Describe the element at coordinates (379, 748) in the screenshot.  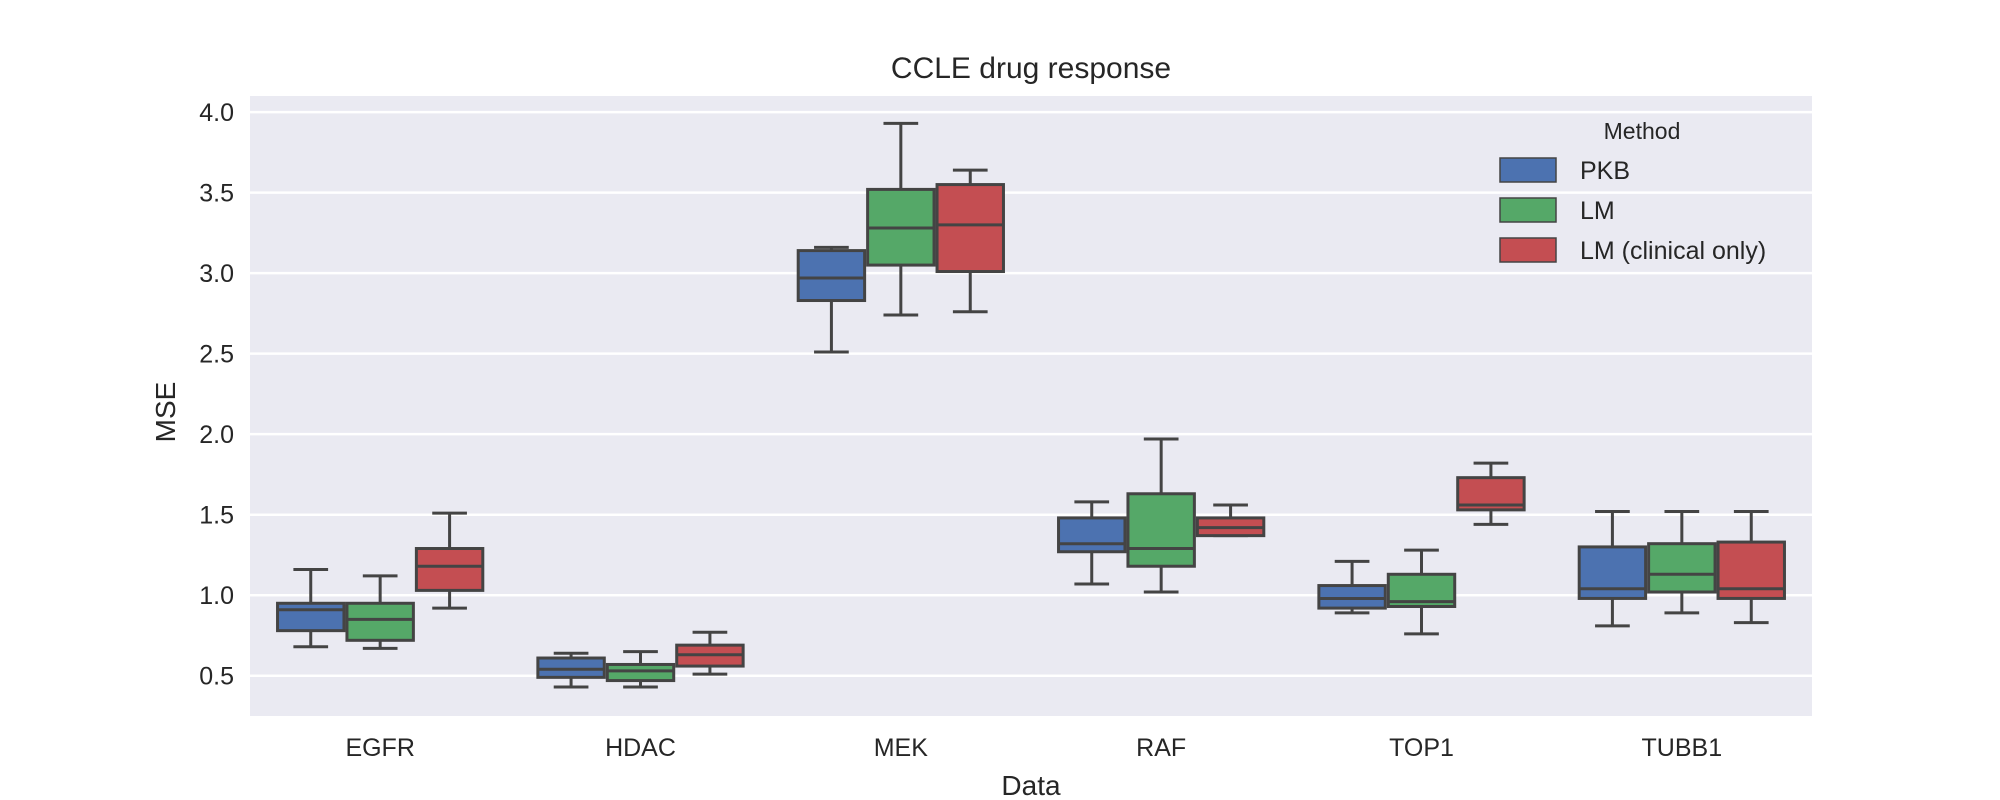
I see `x-tick-label: EGFR` at that location.